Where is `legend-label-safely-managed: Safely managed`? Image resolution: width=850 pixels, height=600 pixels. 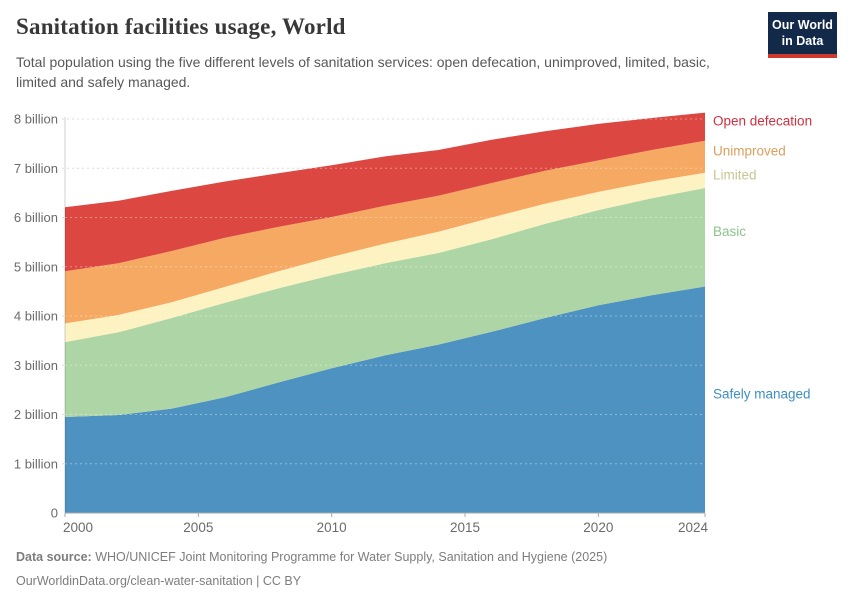 legend-label-safely-managed: Safely managed is located at coordinates (762, 394).